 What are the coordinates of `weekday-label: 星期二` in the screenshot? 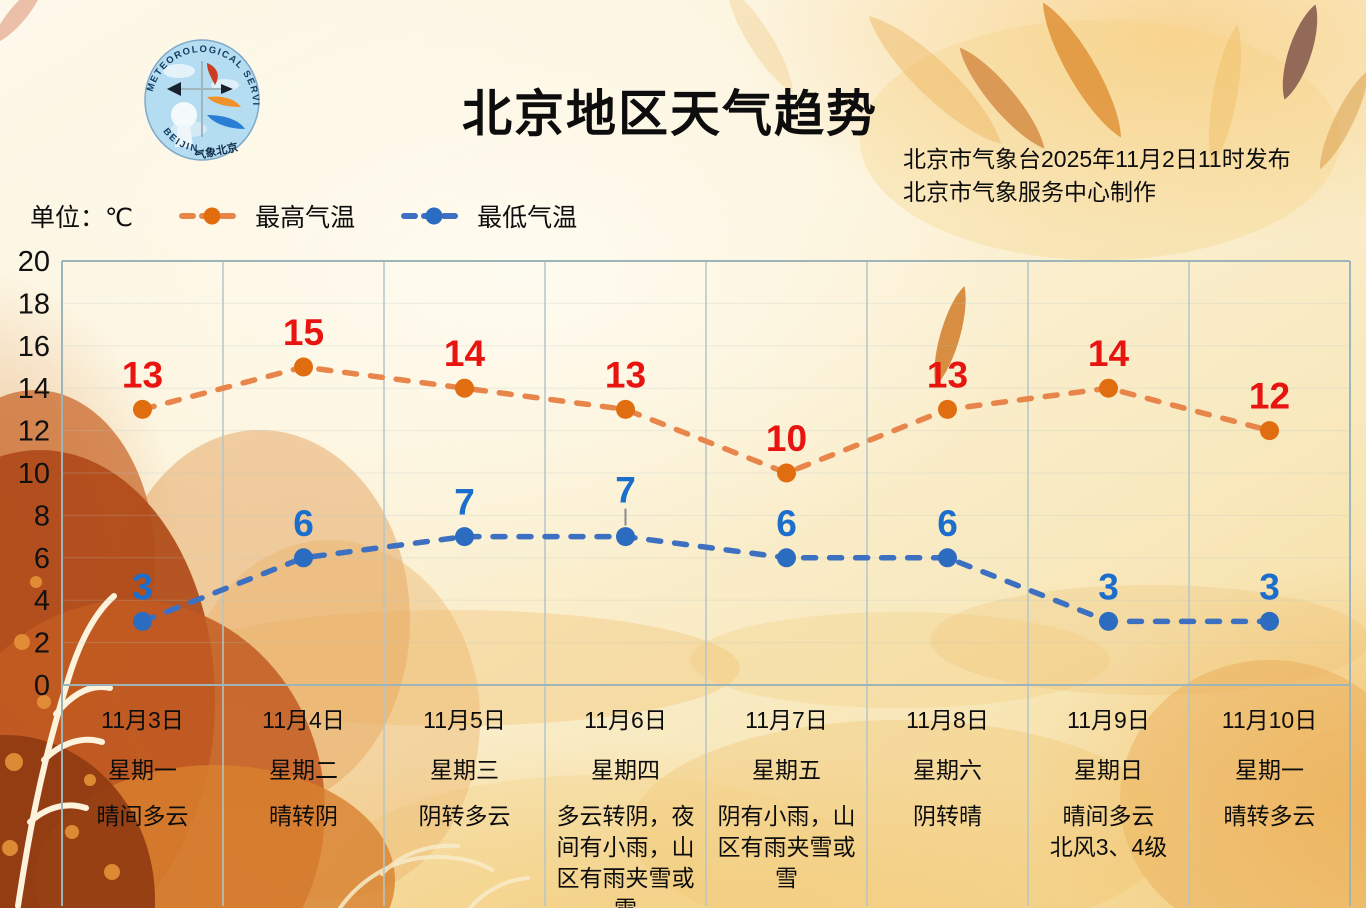 It's located at (303, 770).